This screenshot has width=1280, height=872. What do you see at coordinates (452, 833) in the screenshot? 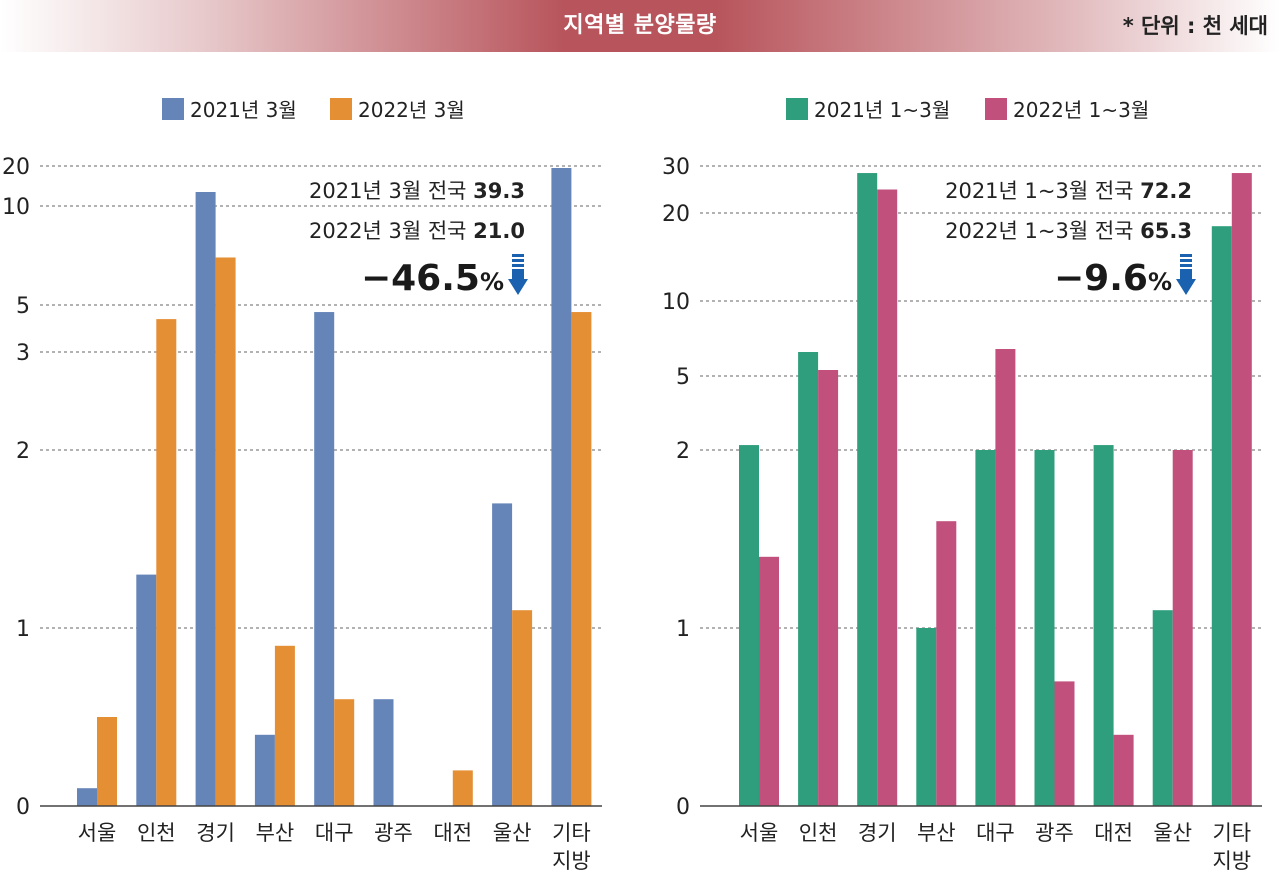
I see `chart1-x-tick-label: 대전` at bounding box center [452, 833].